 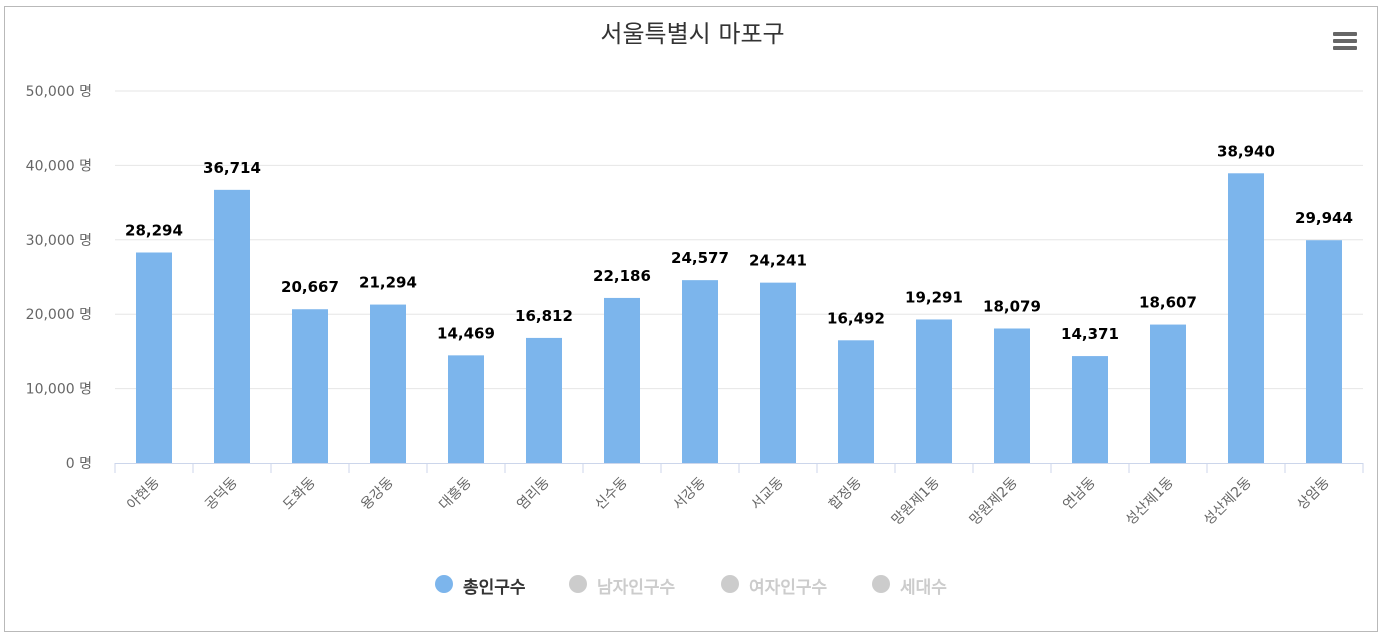 I want to click on x-tick-label: 합정동, so click(x=845, y=493).